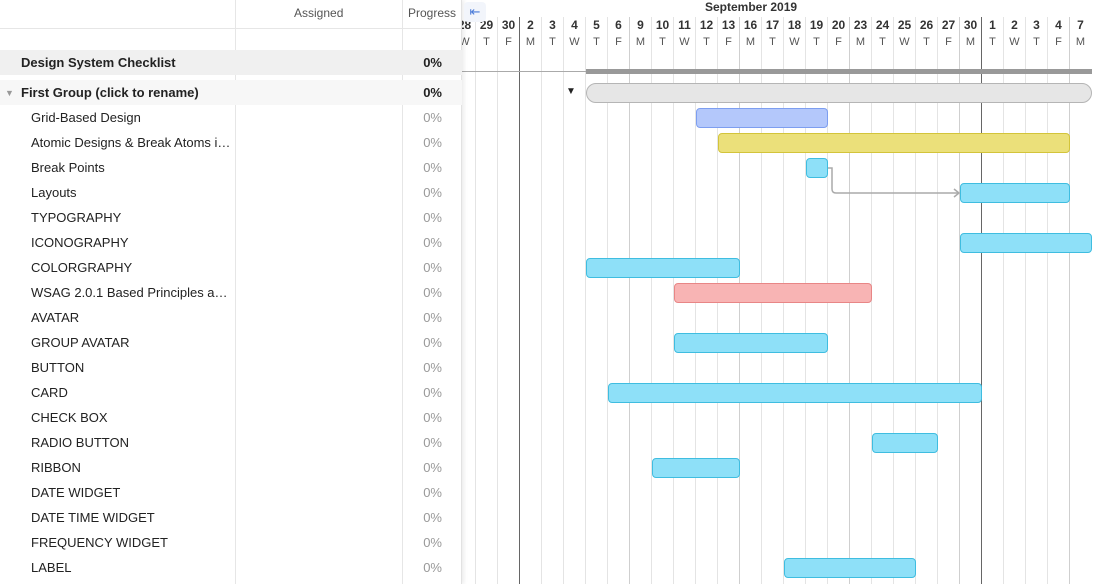  Describe the element at coordinates (76, 217) in the screenshot. I see `task-name: TYPOGRAPHY` at that location.